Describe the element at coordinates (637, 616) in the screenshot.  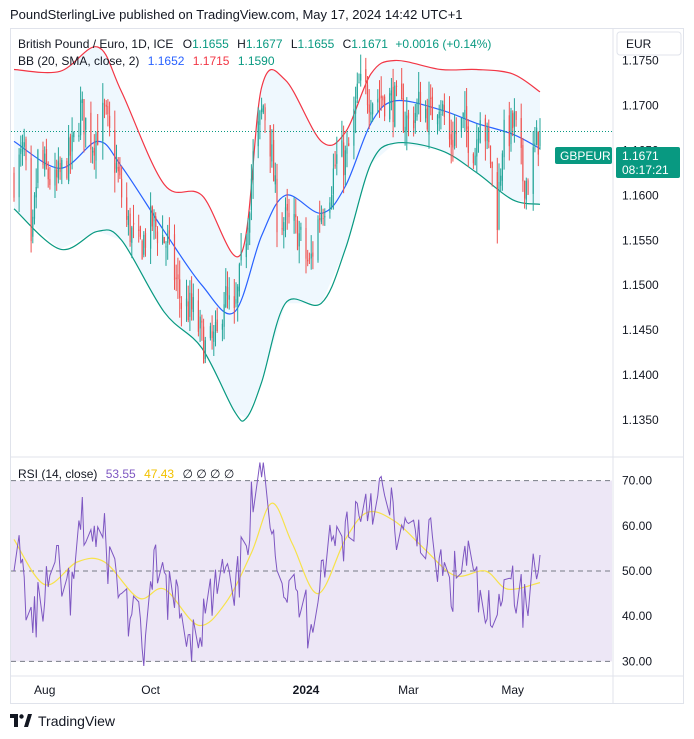
I see `rsi-tick-label: 40.00` at that location.